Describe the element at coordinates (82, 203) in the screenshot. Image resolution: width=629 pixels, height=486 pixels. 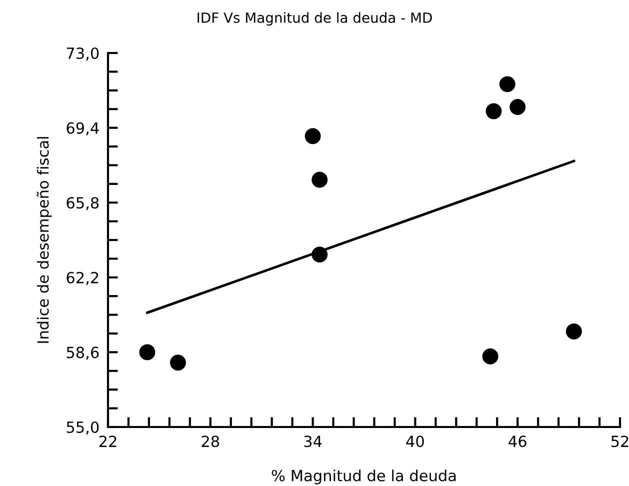
I see `y-tick-label: 65,8` at that location.